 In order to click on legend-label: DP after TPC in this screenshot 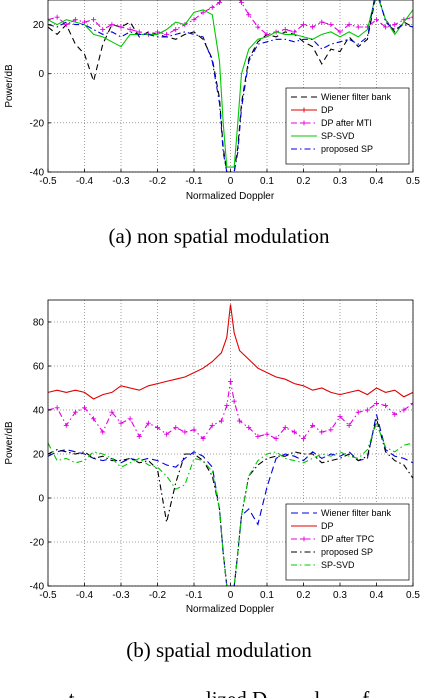, I will do `click(348, 539)`.